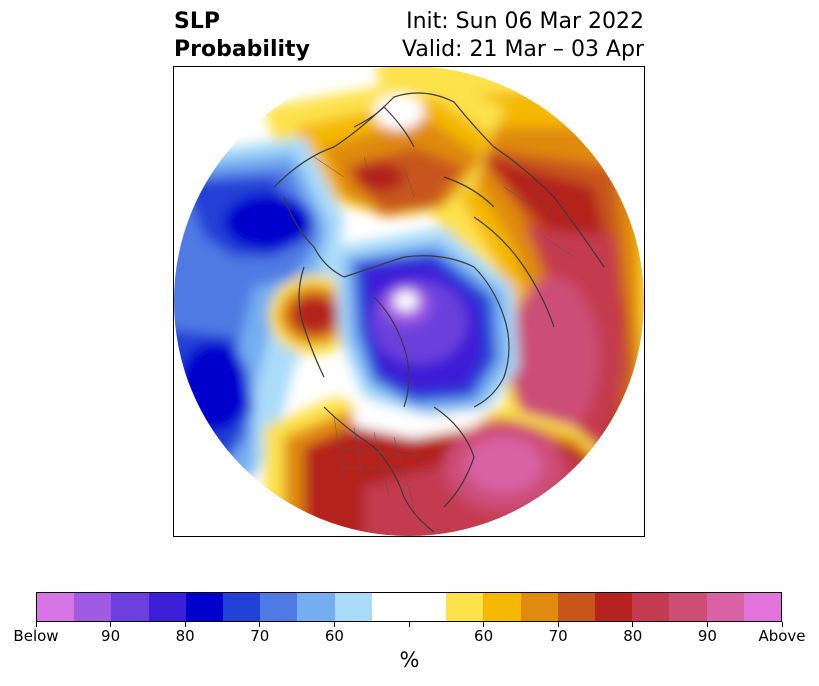 This screenshot has height=686, width=819. What do you see at coordinates (782, 636) in the screenshot?
I see `colorbar-tick-label: Above` at bounding box center [782, 636].